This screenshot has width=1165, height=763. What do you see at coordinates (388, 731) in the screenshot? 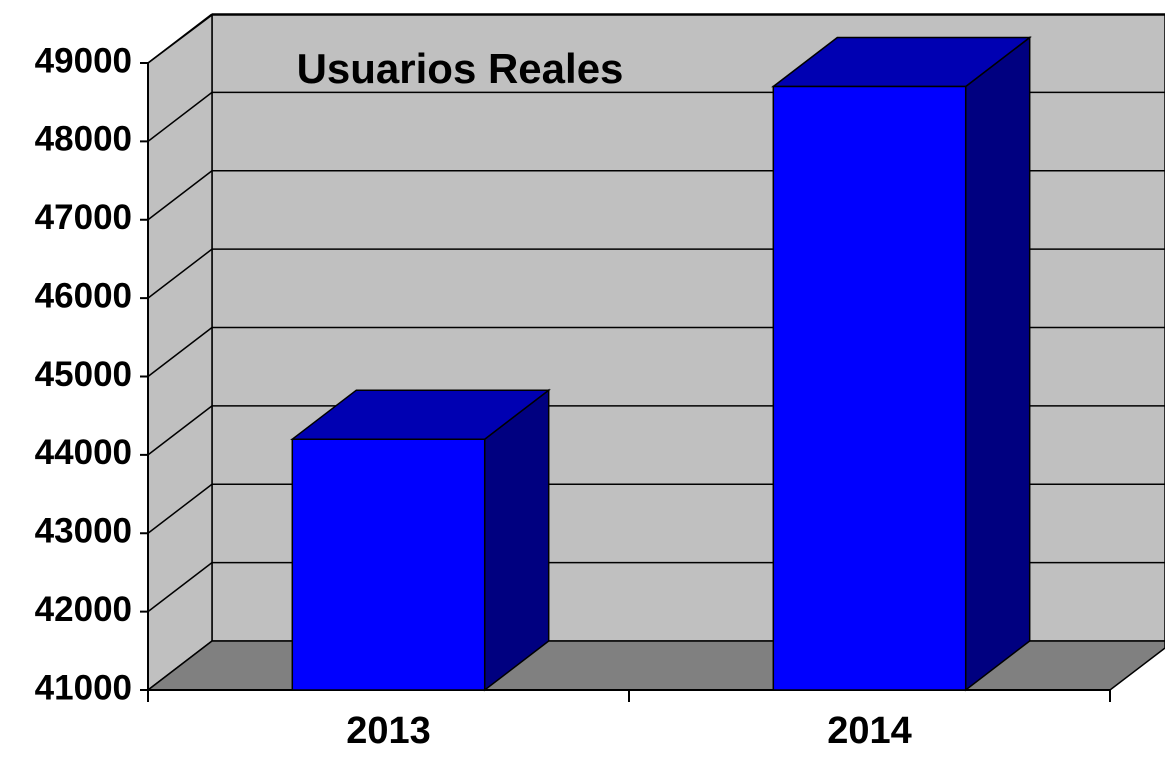
I see `x-tick-label: 2013` at bounding box center [388, 731].